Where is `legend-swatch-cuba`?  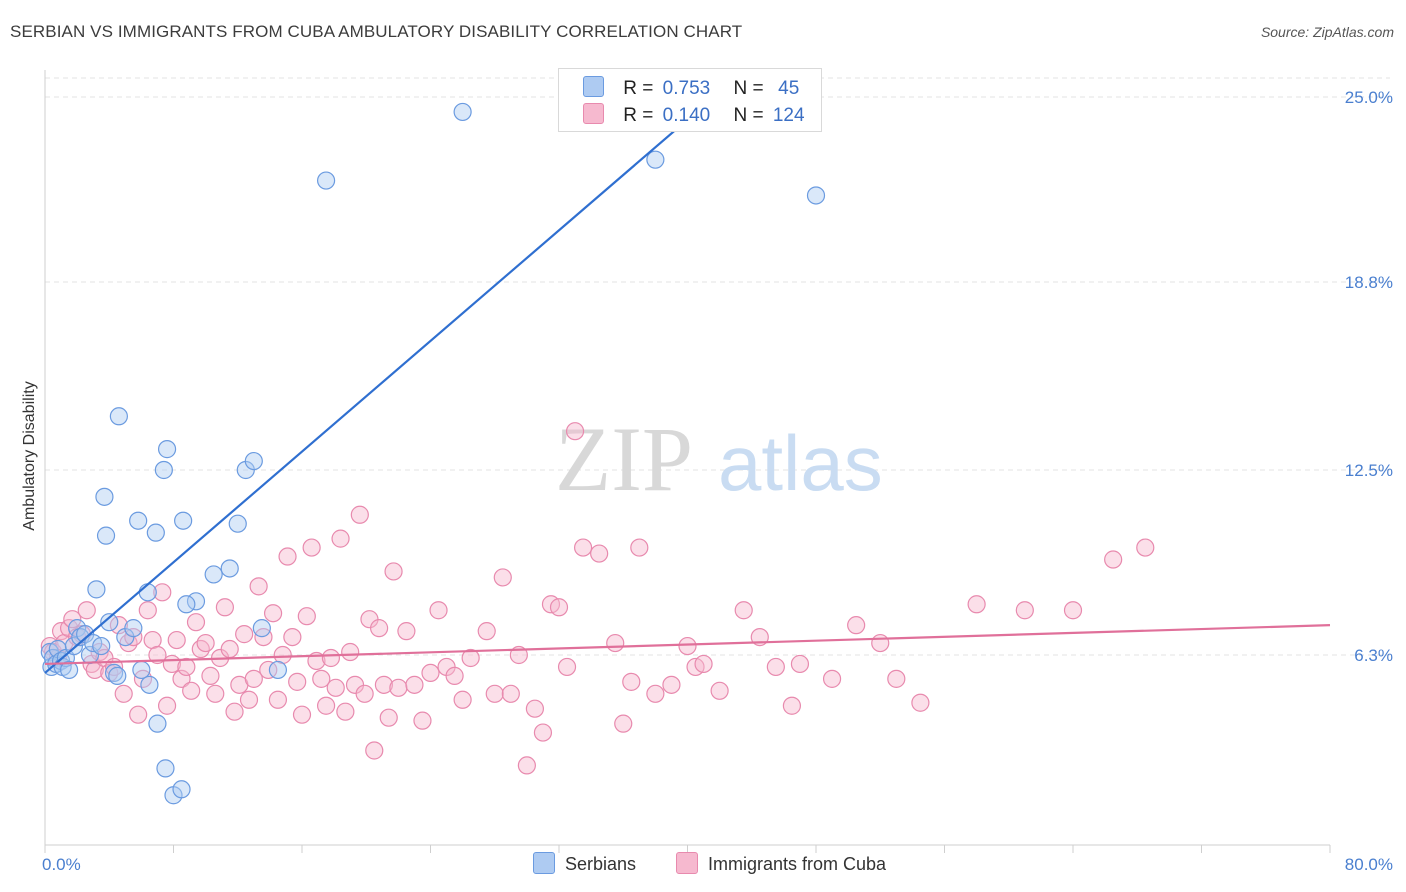
legend-swatch-cuba is located at coordinates (687, 863).